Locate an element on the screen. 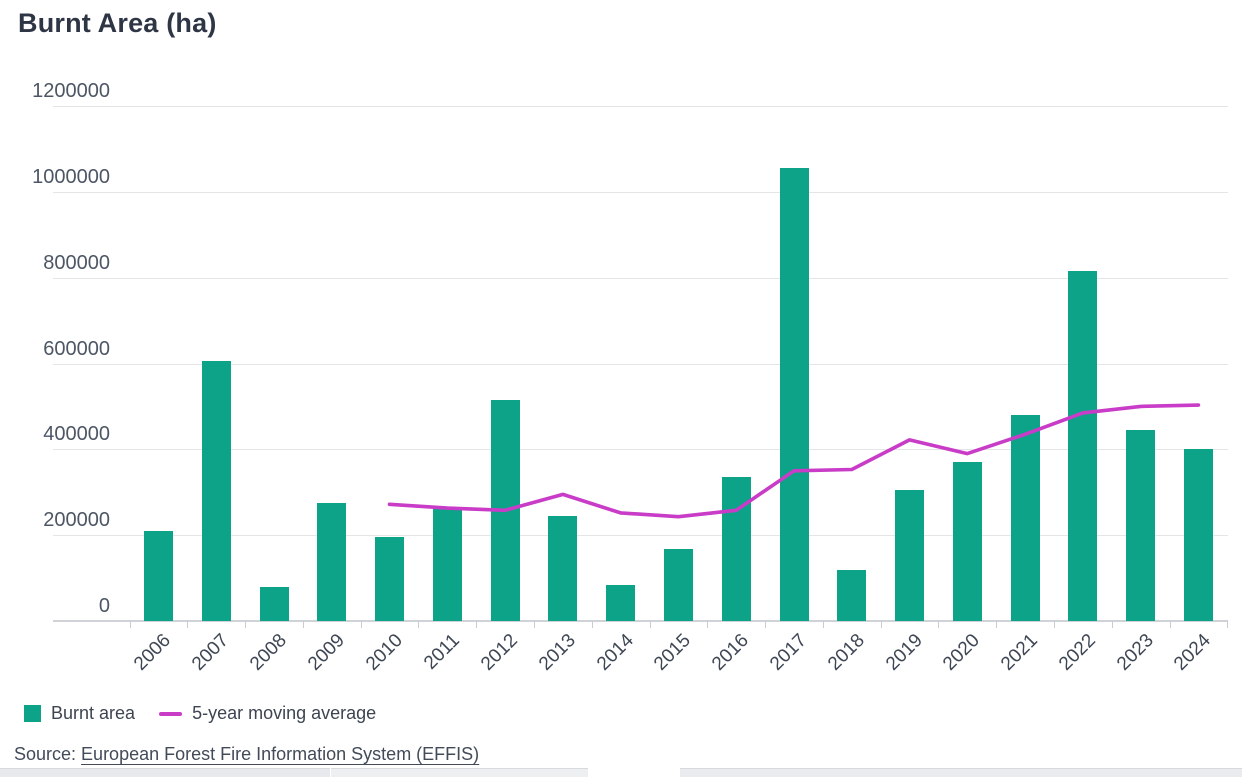 The image size is (1242, 777). y-label-200000: 200000 is located at coordinates (76, 520).